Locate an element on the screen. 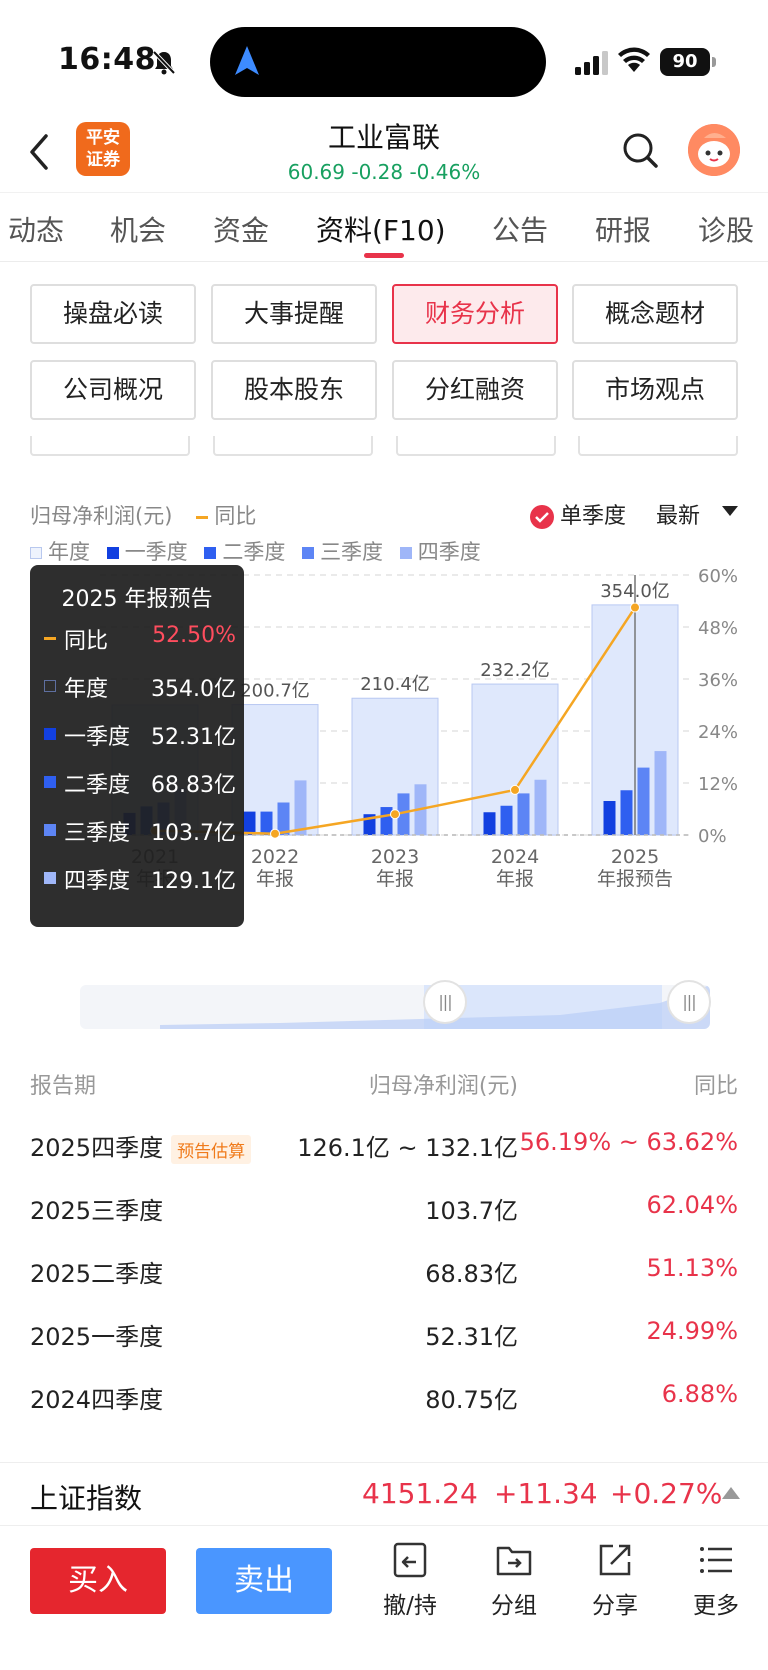  status-time: 16:48 is located at coordinates (107, 59).